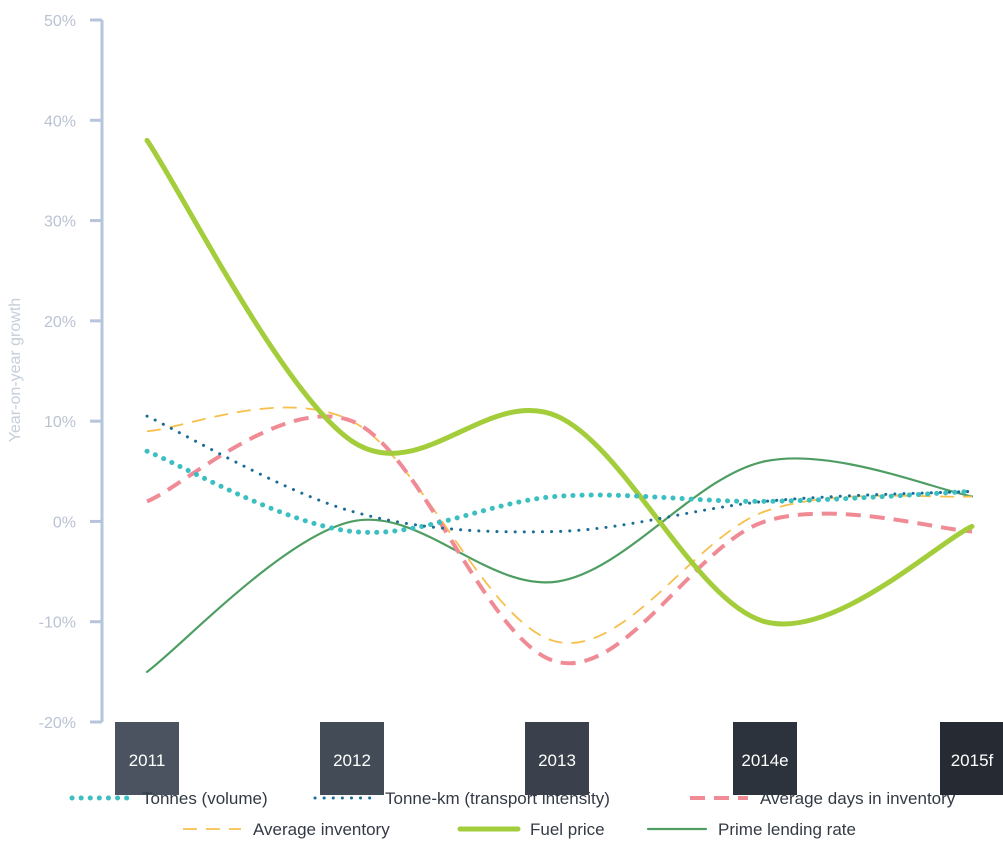 Image resolution: width=1003 pixels, height=868 pixels. What do you see at coordinates (71, 372) in the screenshot?
I see `y-axis: 50% 40% 30% 20% 10% 0% -10% -20%` at bounding box center [71, 372].